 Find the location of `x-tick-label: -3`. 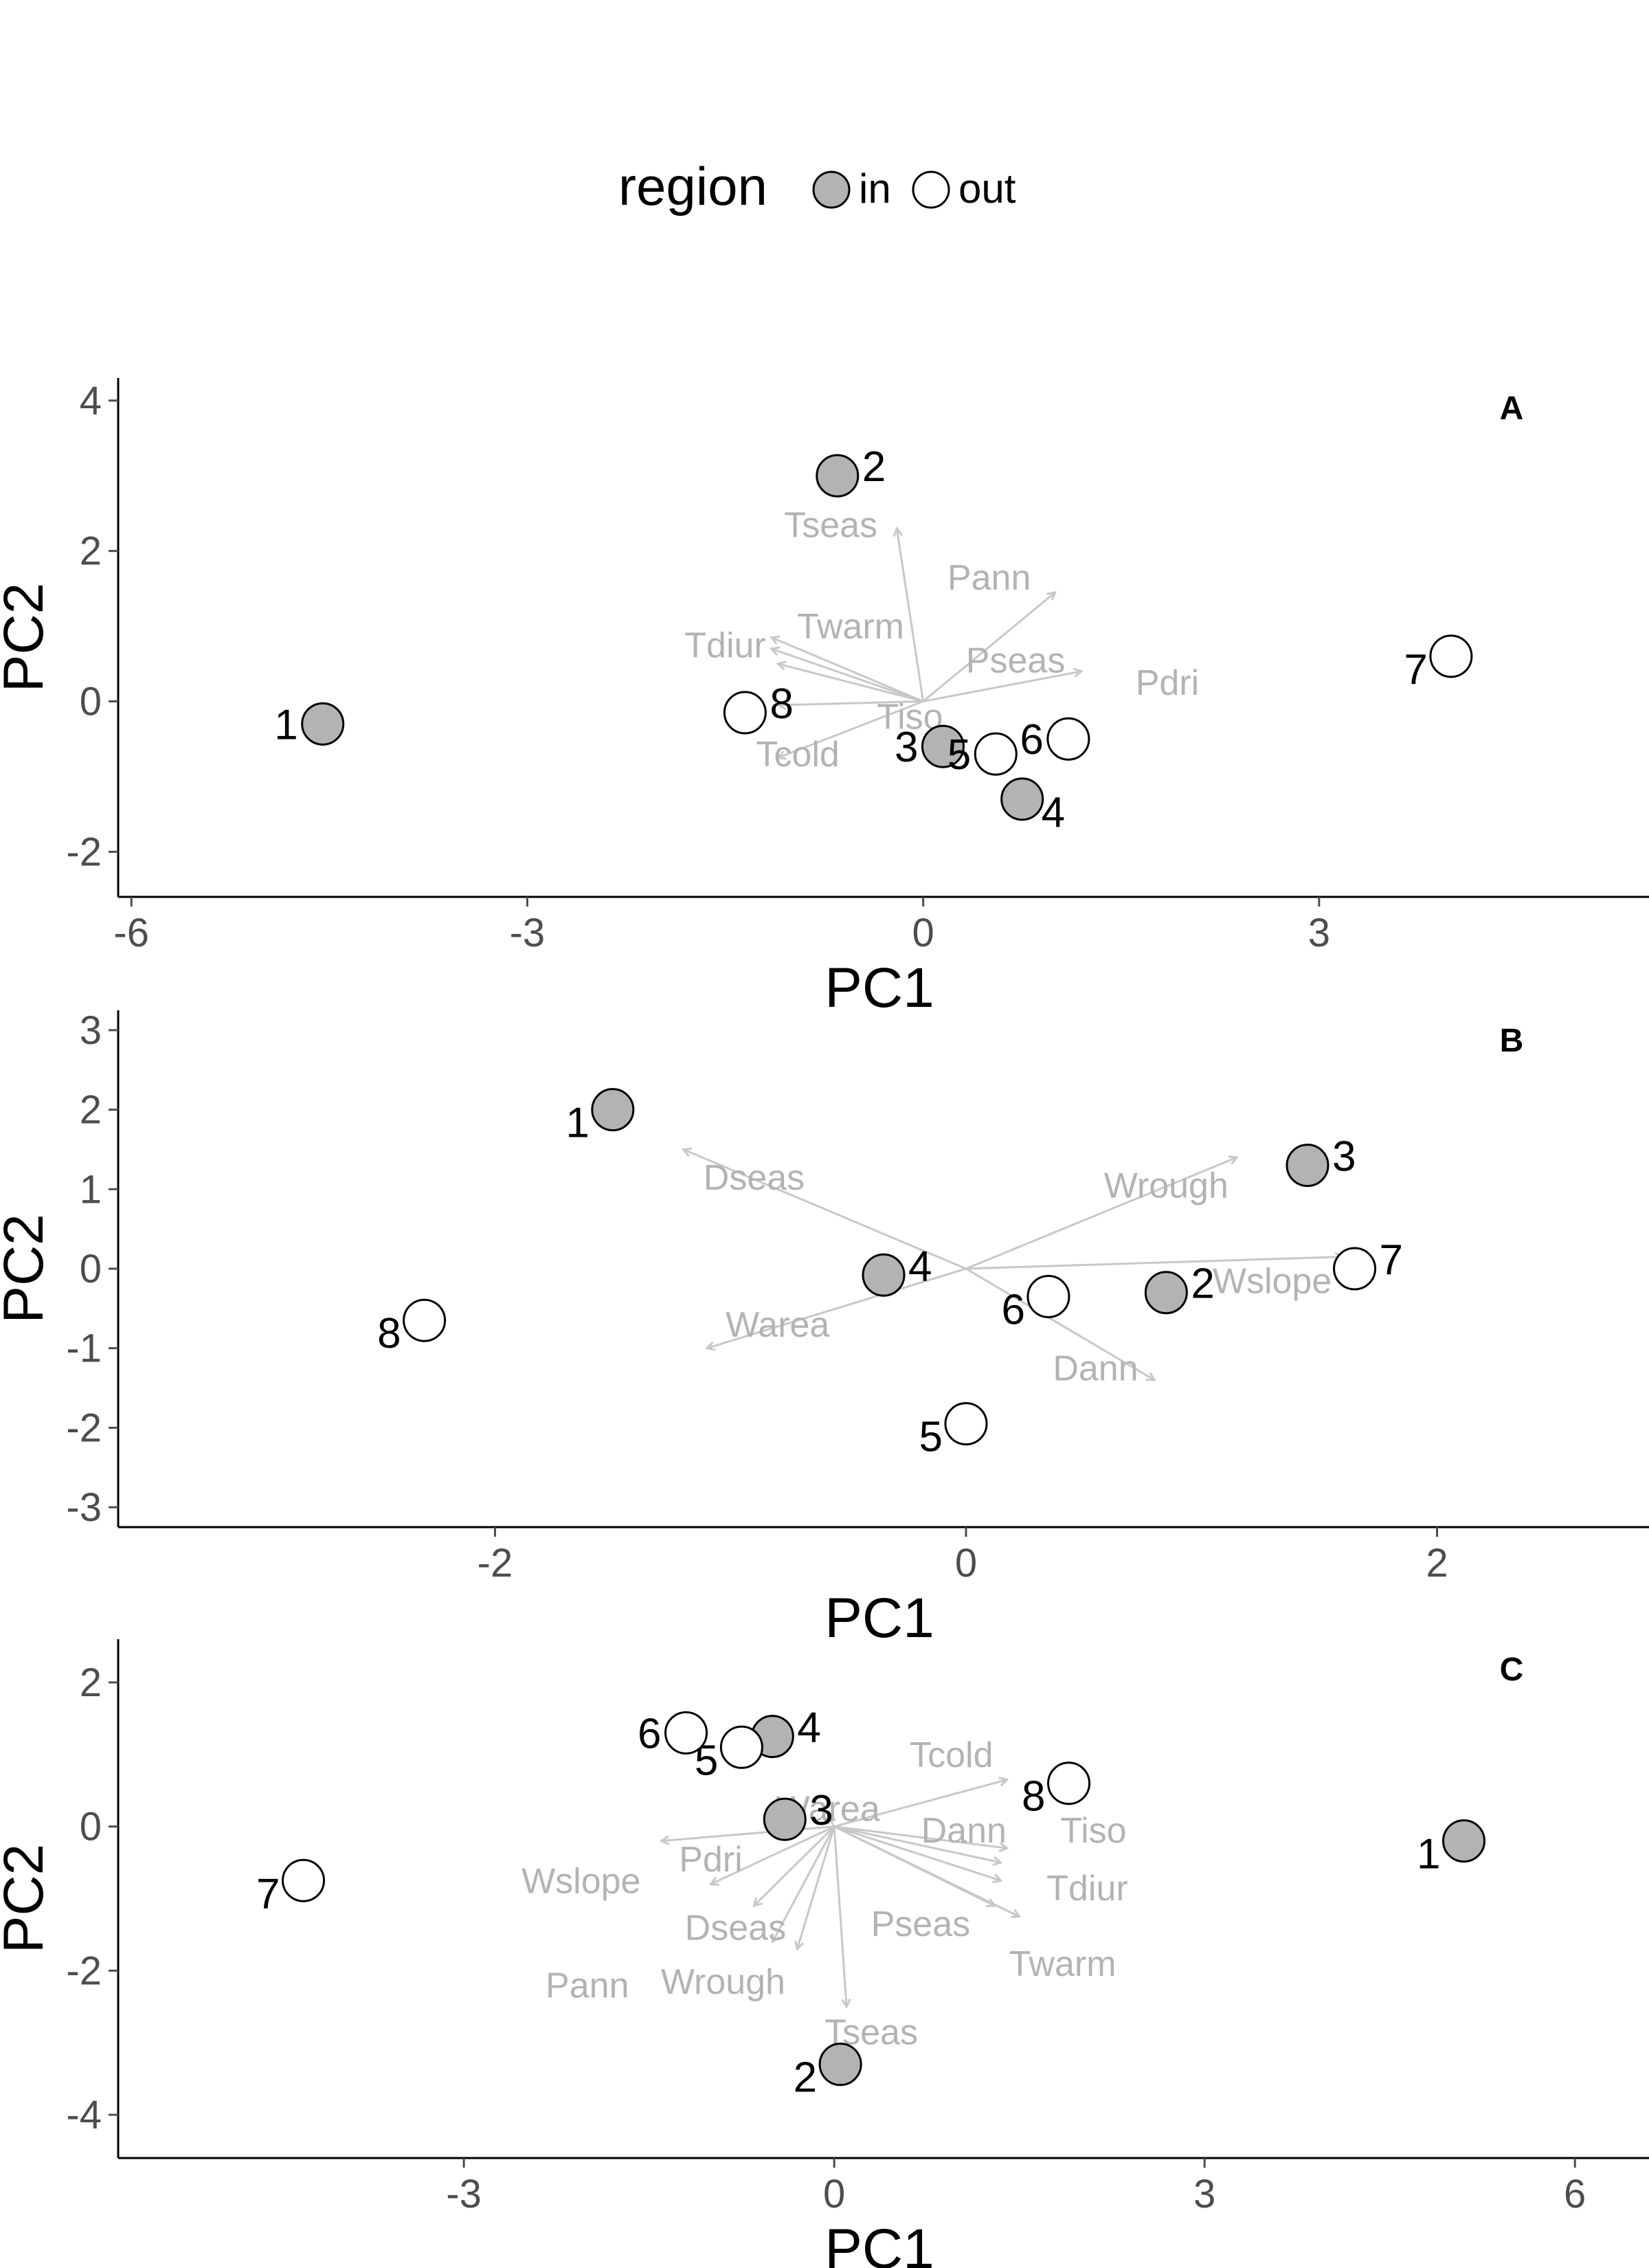

x-tick-label: -3 is located at coordinates (528, 933).